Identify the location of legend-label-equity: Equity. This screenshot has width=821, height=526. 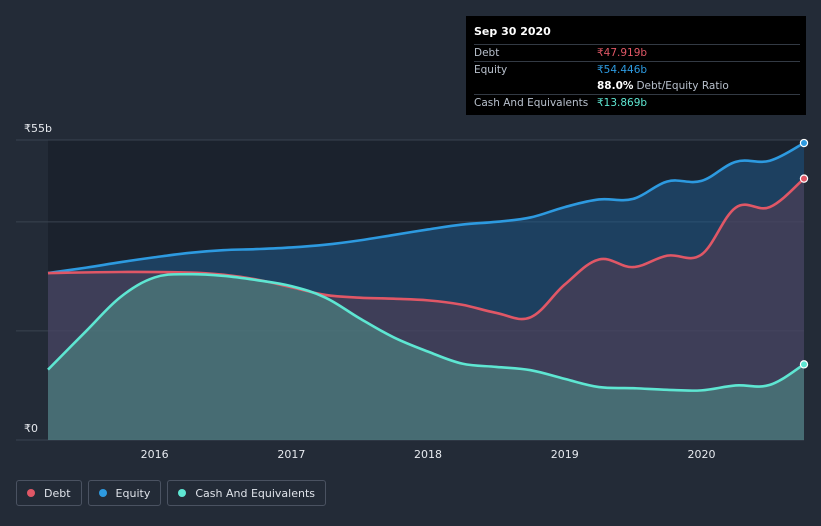
(133, 493).